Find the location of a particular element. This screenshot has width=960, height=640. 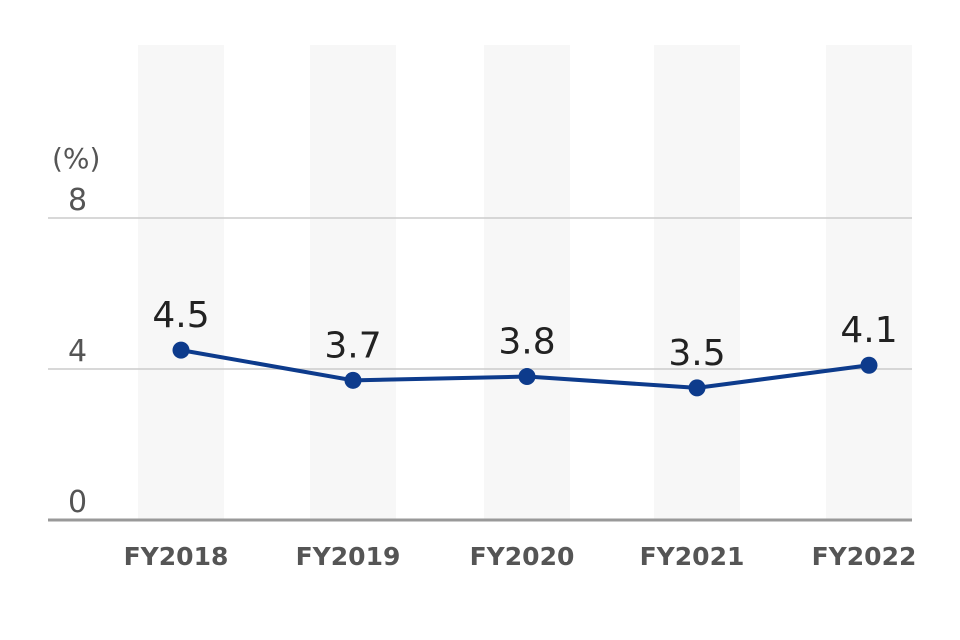

x-tick-label-fy2018: FY2018 is located at coordinates (176, 556).